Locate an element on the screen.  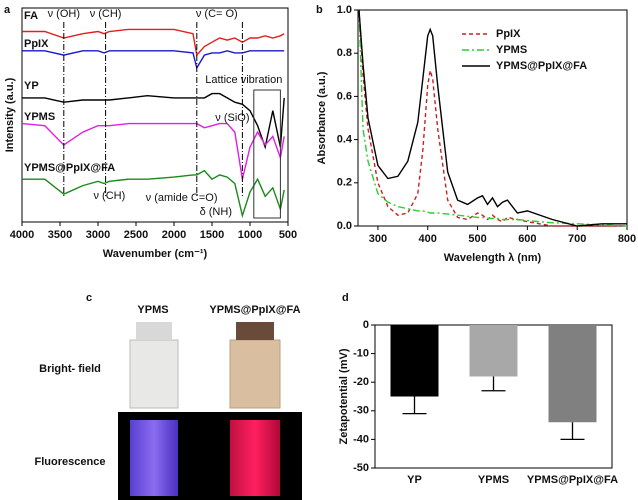
y-axis-label: Absorbance (a.u.) is located at coordinates (322, 117).